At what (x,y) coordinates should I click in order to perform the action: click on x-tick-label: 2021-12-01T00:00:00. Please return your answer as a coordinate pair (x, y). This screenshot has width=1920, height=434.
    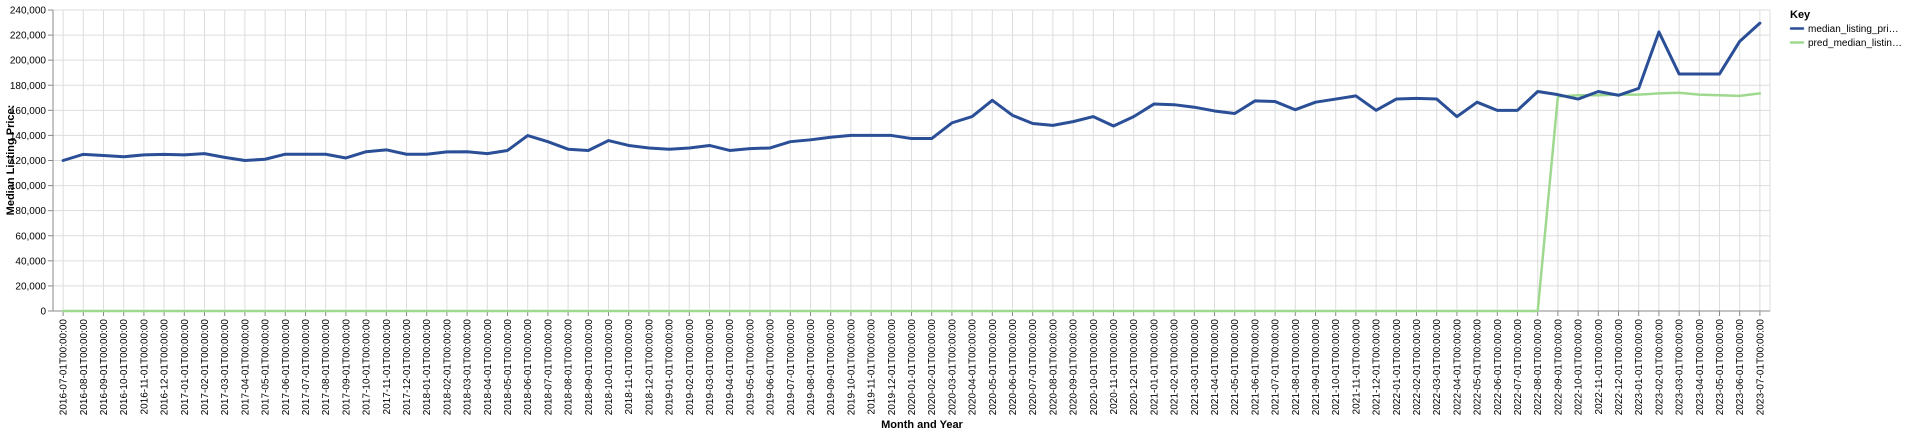
    Looking at the image, I should click on (1377, 367).